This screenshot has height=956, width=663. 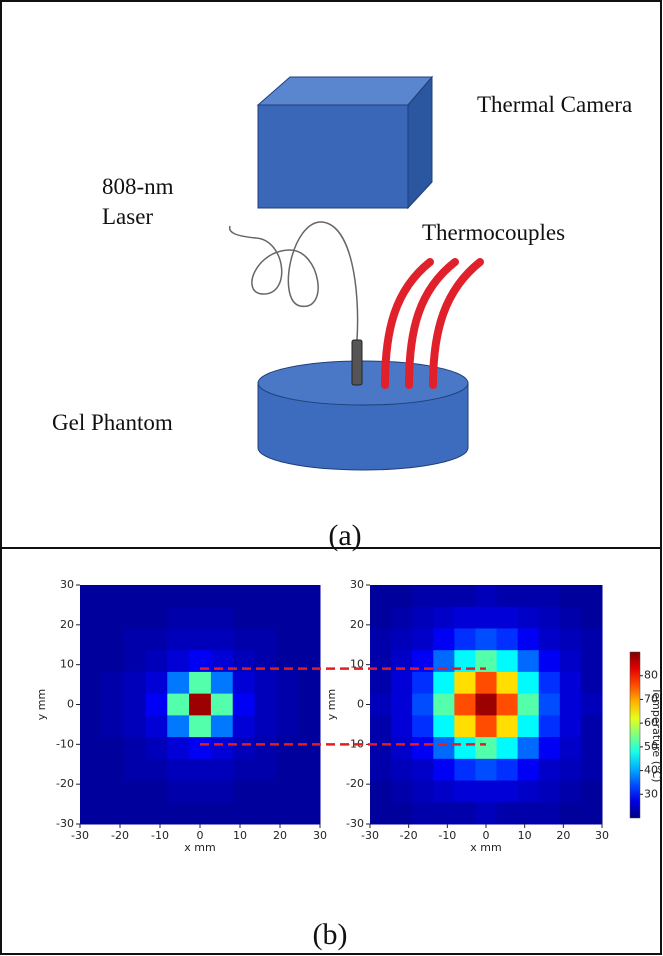 What do you see at coordinates (563, 835) in the screenshot?
I see `x-tick-label: 20` at bounding box center [563, 835].